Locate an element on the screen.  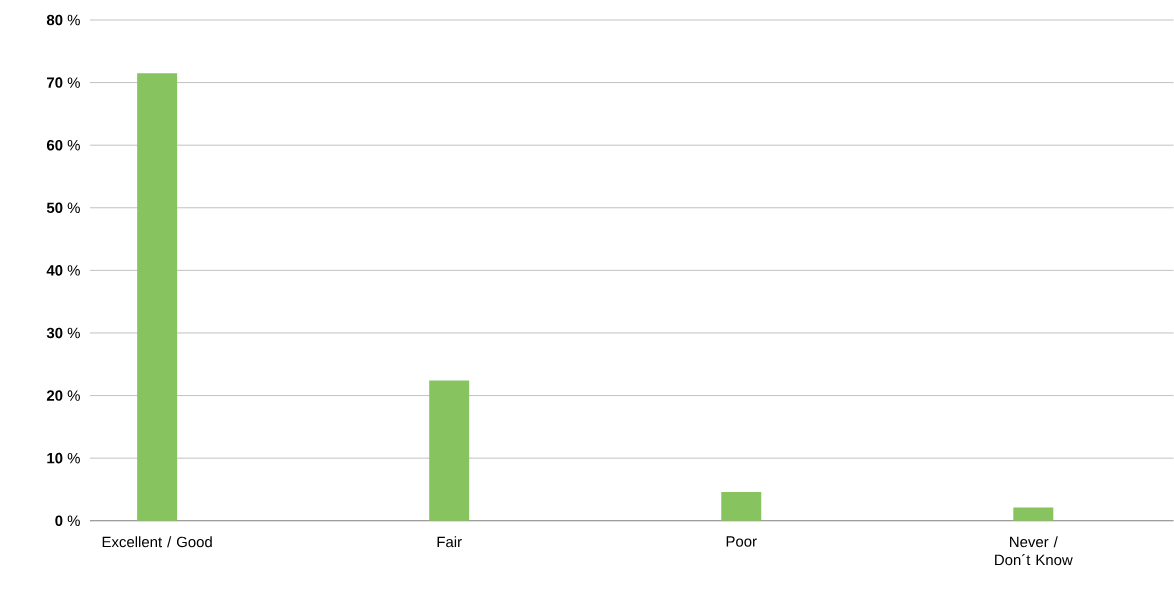
x-tick-label: Poor is located at coordinates (741, 541).